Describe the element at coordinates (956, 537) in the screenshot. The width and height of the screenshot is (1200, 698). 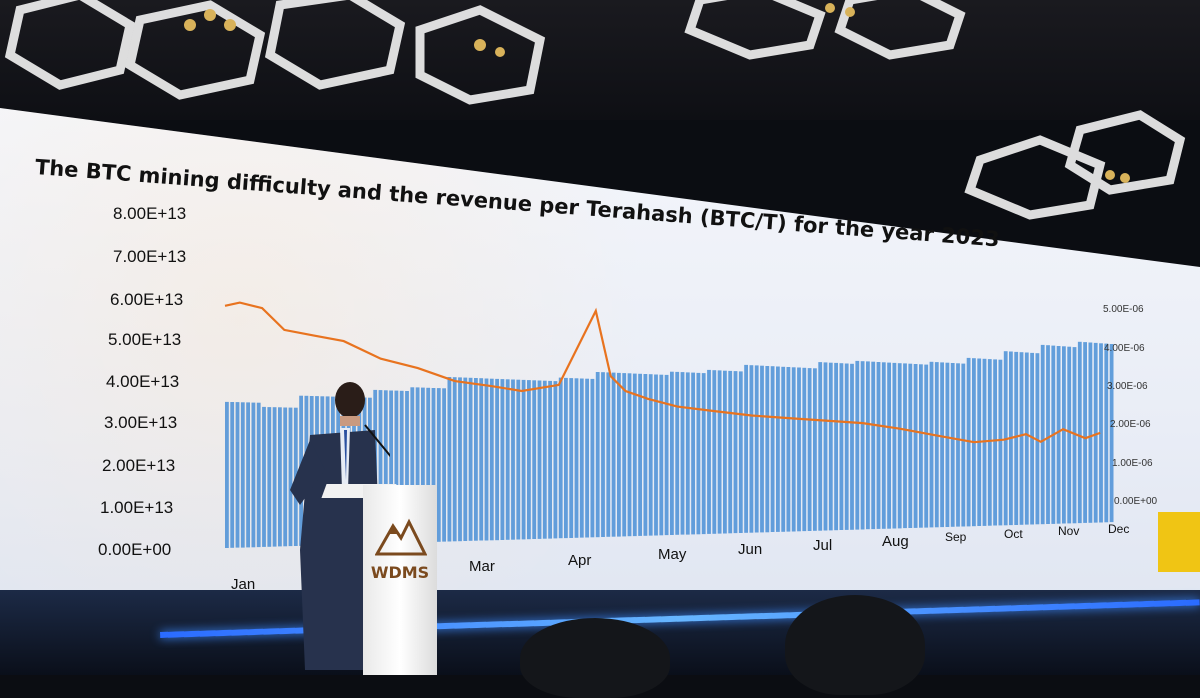
I see `x-month-label: Sep` at that location.